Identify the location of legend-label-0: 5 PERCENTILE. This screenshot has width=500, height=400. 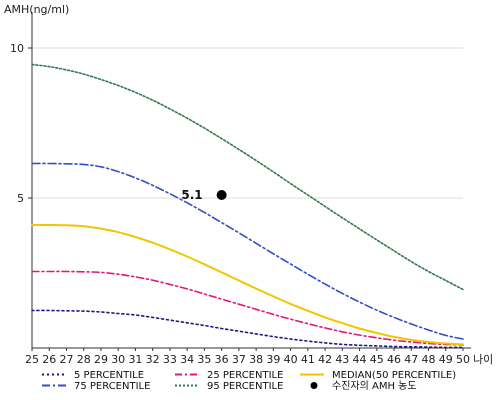
(109, 375).